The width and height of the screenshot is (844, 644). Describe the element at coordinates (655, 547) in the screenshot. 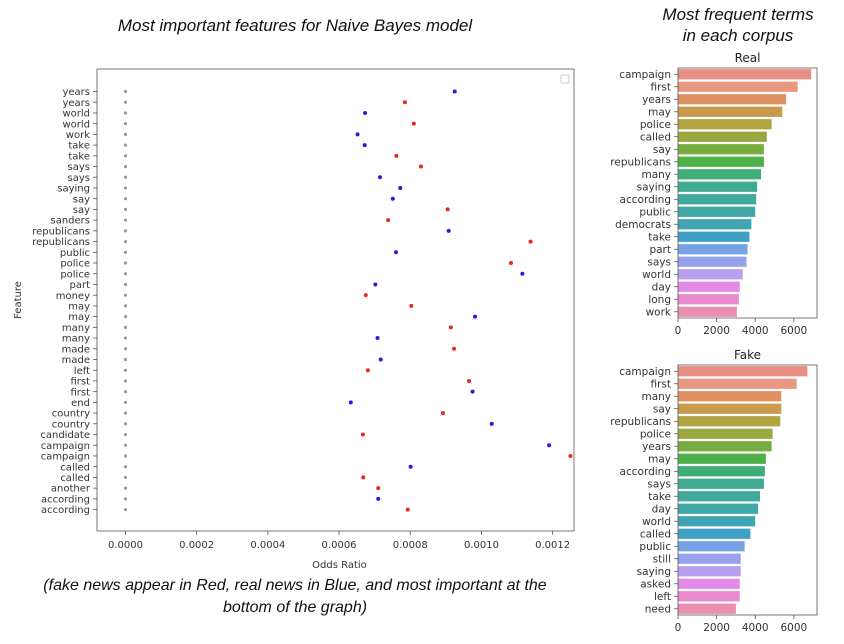

I see `y-tick-label: public` at that location.